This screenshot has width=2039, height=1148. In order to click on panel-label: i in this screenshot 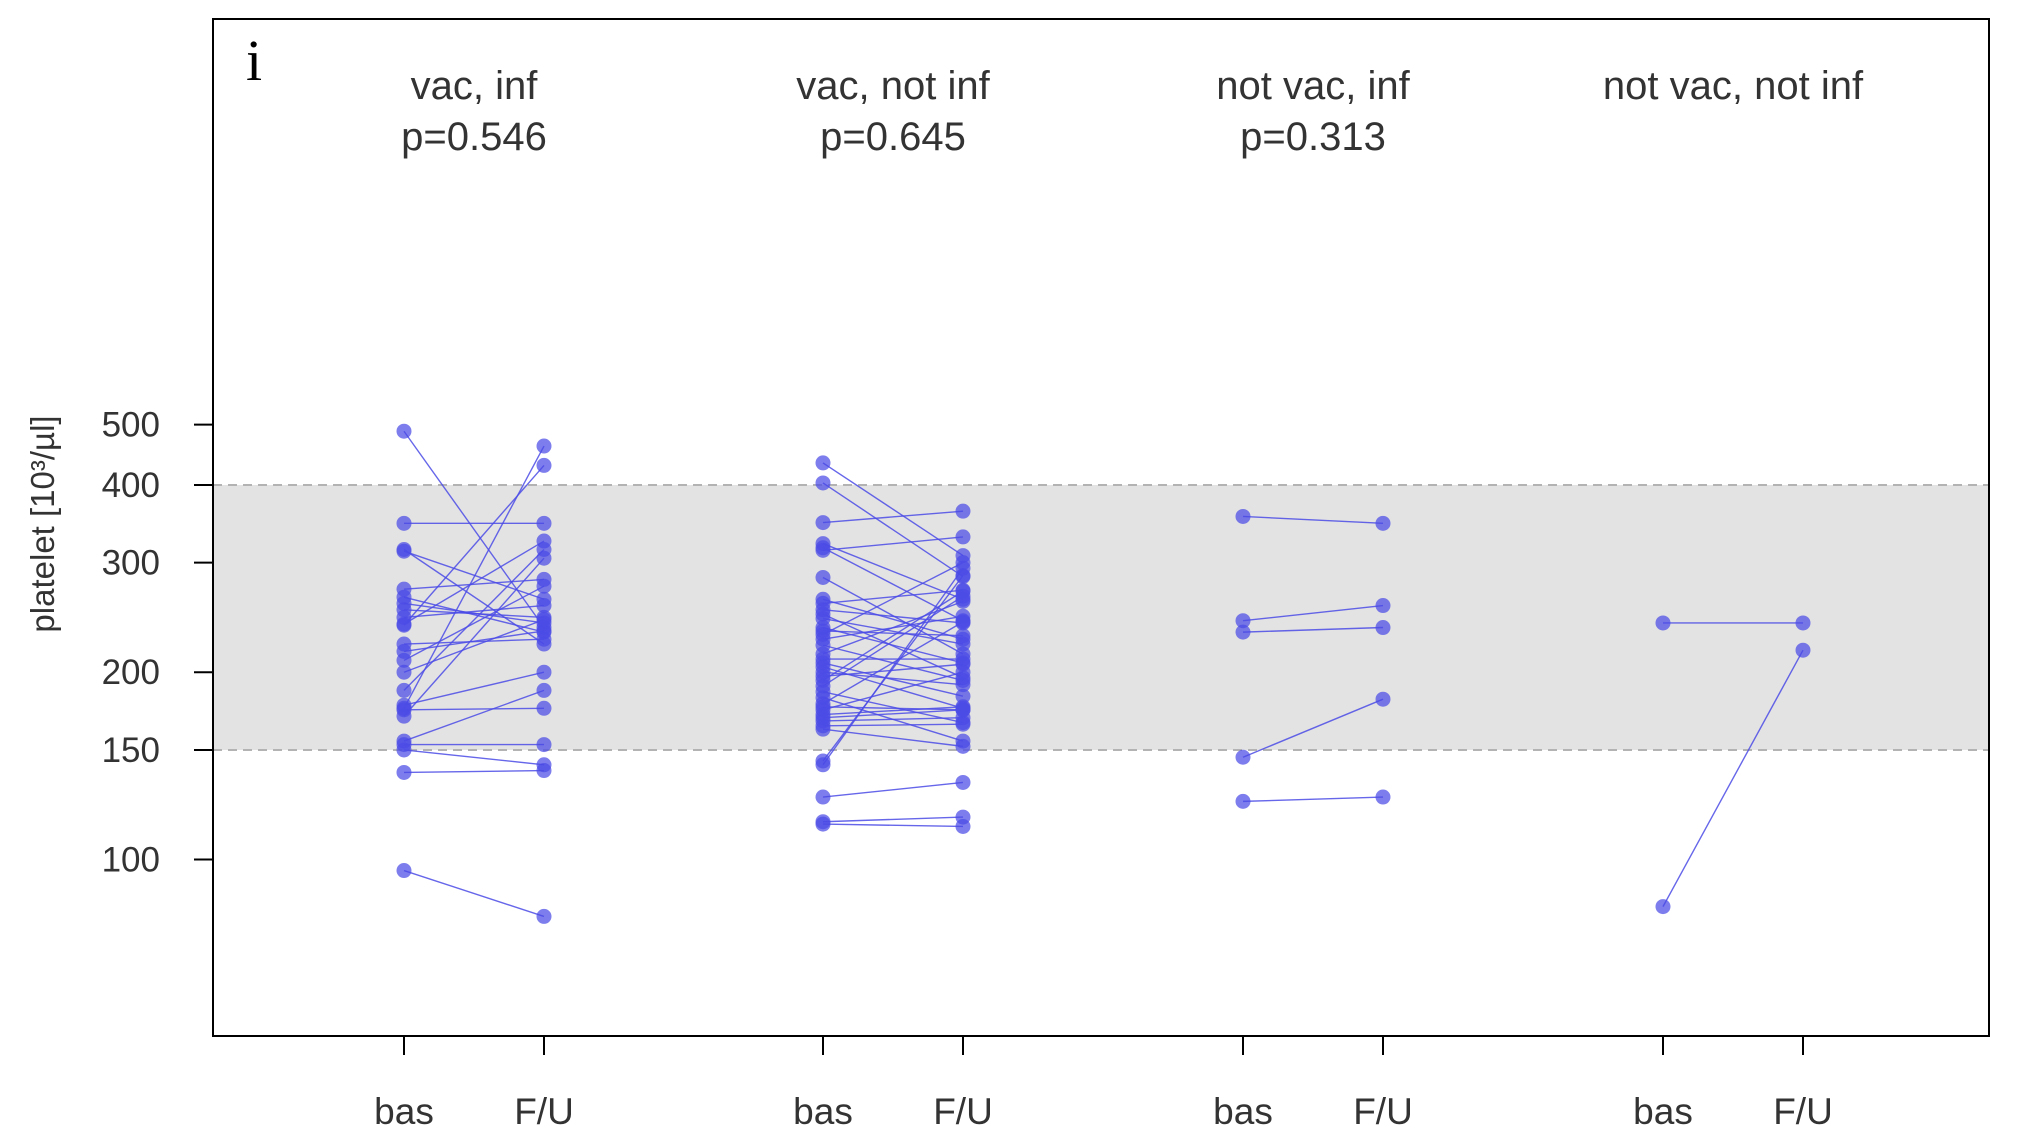, I will do `click(254, 60)`.